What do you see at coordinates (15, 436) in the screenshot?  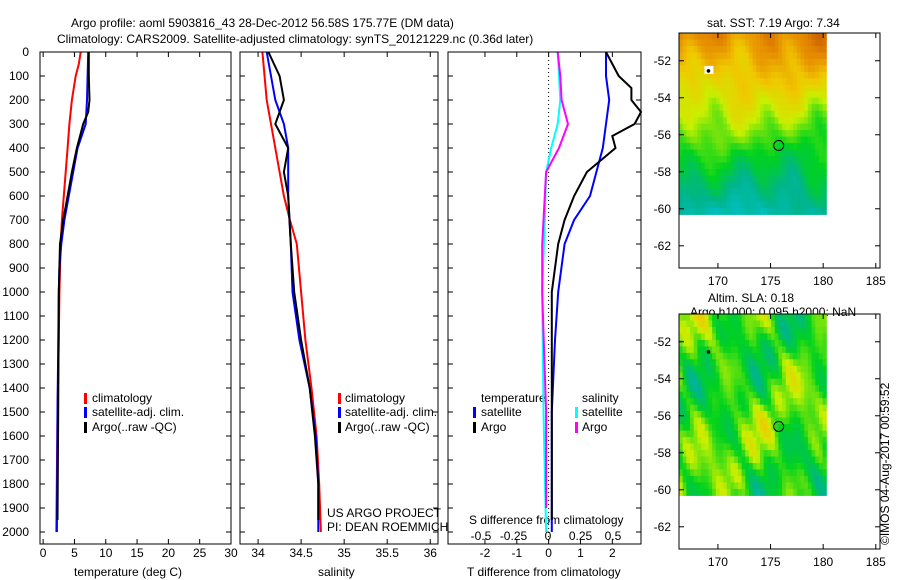 I see `depth-tick-label: 1600` at bounding box center [15, 436].